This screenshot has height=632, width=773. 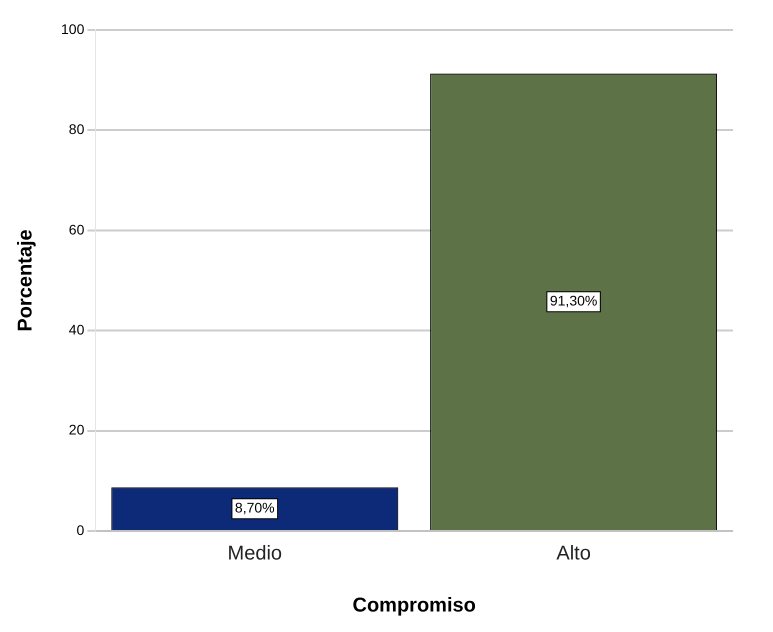 I want to click on data-label: 8,70%, so click(x=254, y=508).